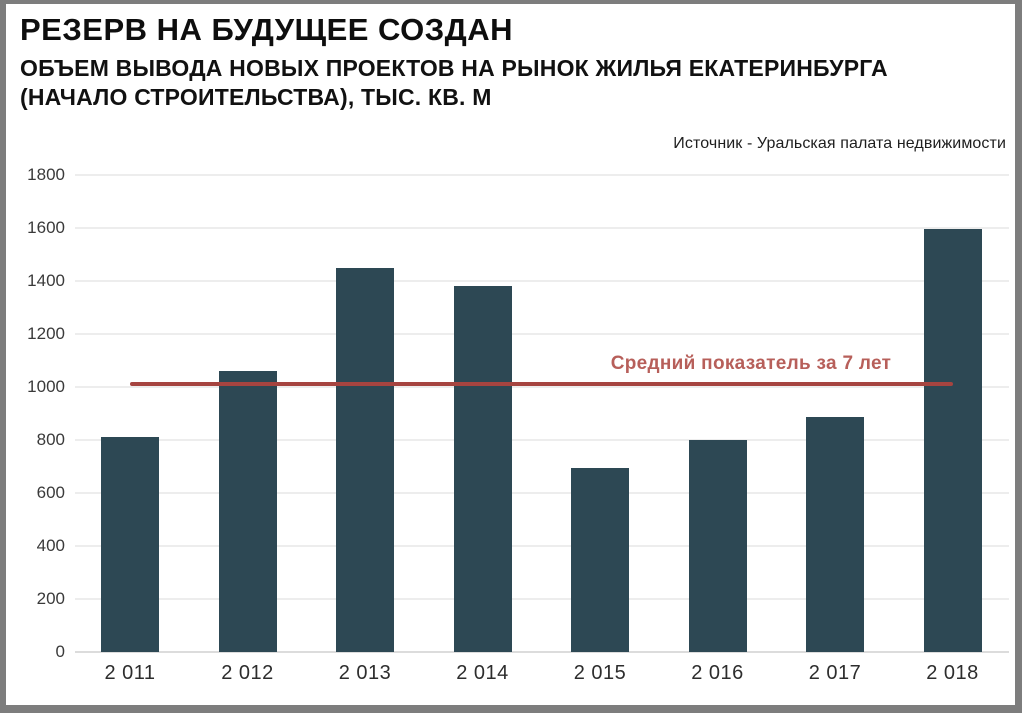 The width and height of the screenshot is (1022, 713). What do you see at coordinates (50, 492) in the screenshot?
I see `y-tick-label: 600` at bounding box center [50, 492].